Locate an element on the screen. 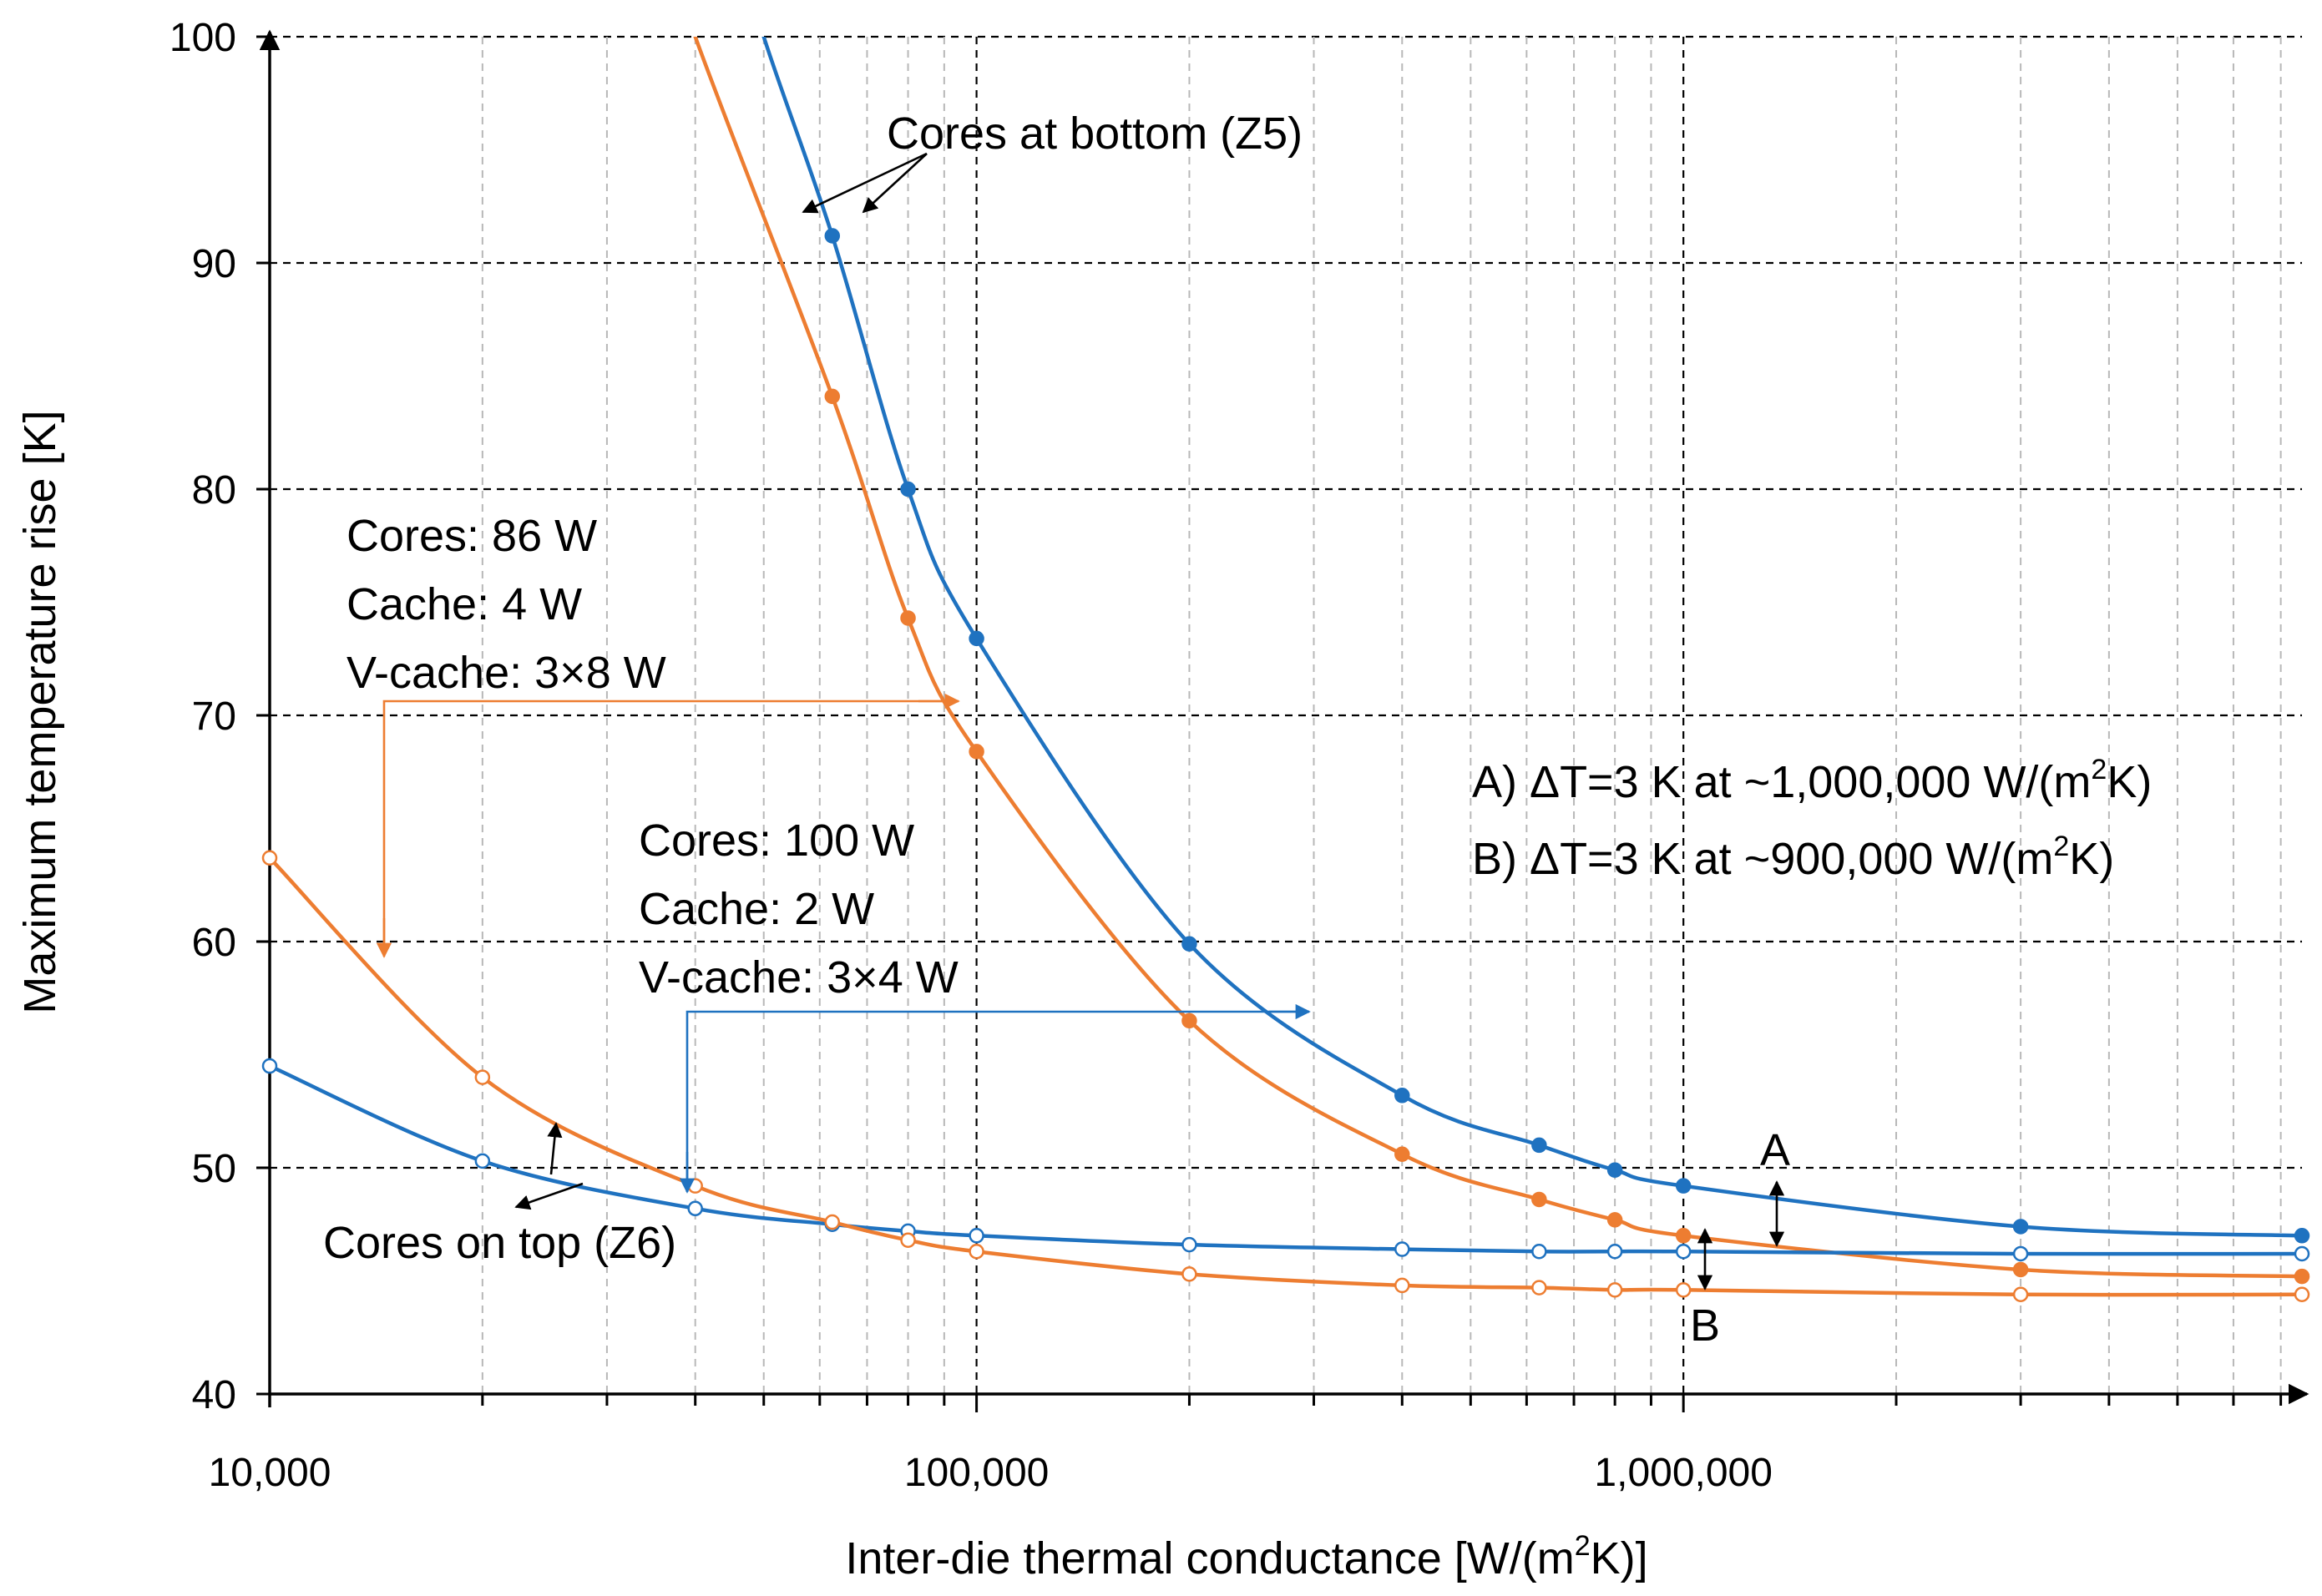 The image size is (2322, 1596). y-tick-label-100: 100 is located at coordinates (202, 38).